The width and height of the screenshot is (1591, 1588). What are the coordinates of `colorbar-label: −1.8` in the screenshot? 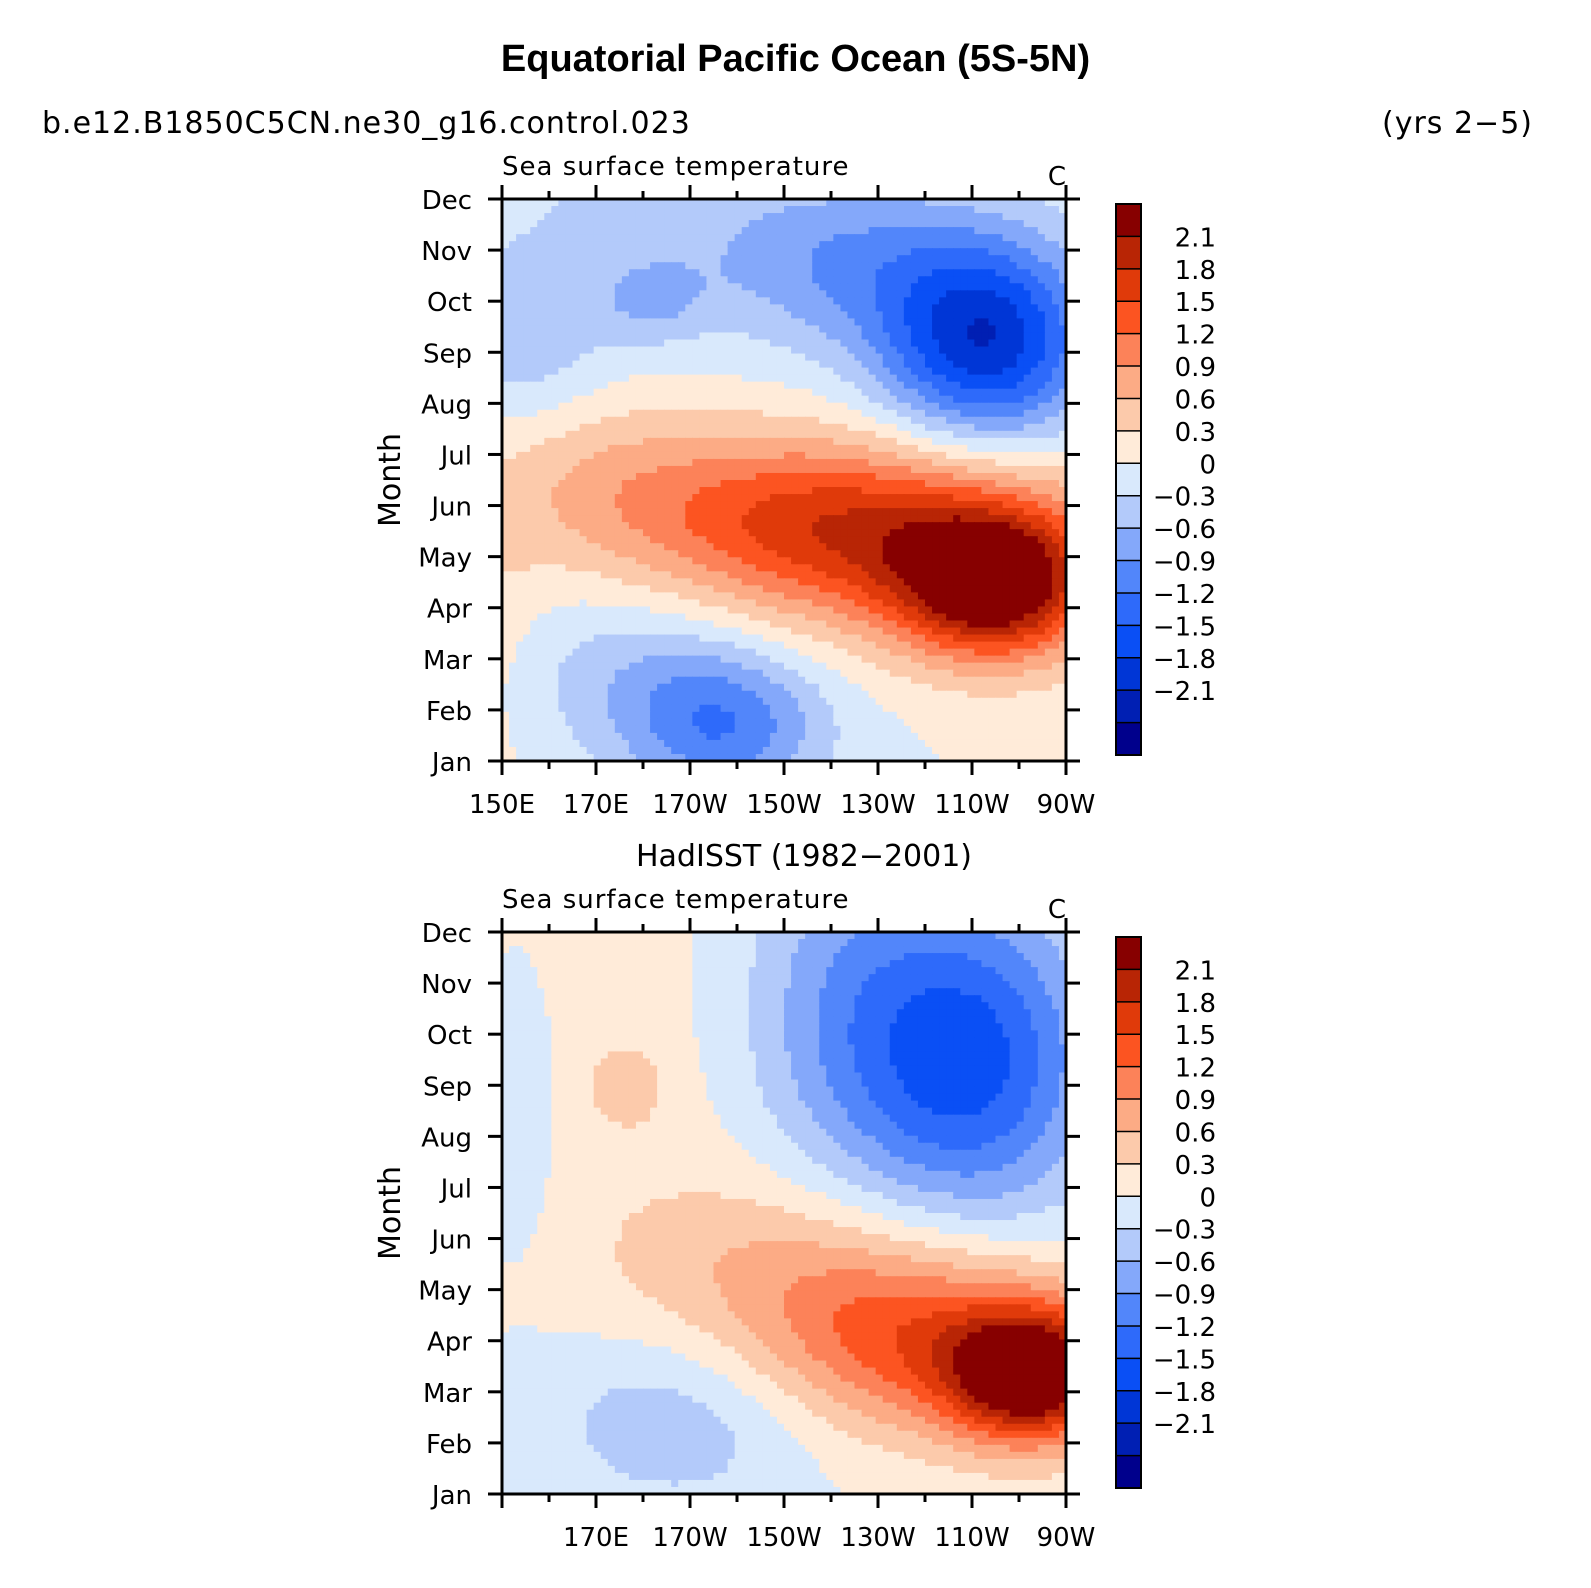 It's located at (1184, 660).